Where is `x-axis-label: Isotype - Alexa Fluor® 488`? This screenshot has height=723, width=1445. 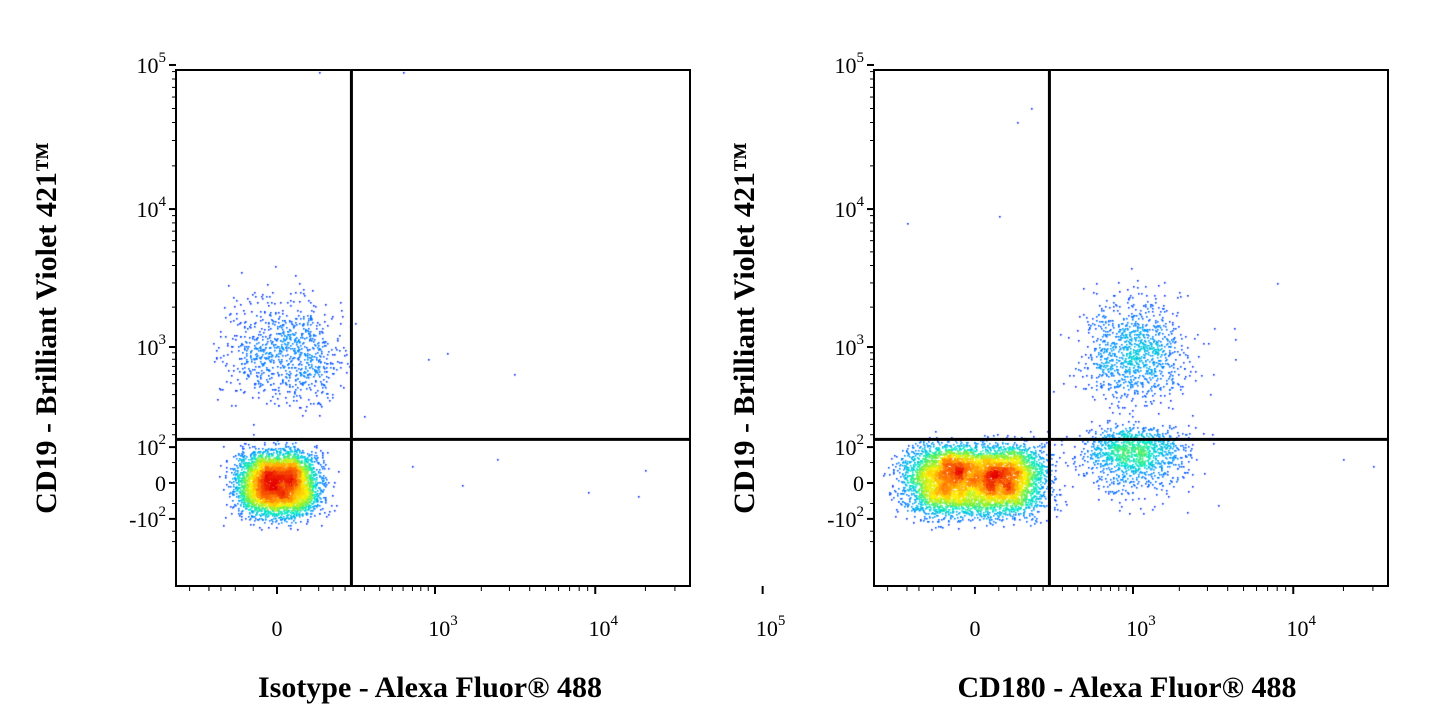
x-axis-label: Isotype - Alexa Fluor® 488 is located at coordinates (430, 687).